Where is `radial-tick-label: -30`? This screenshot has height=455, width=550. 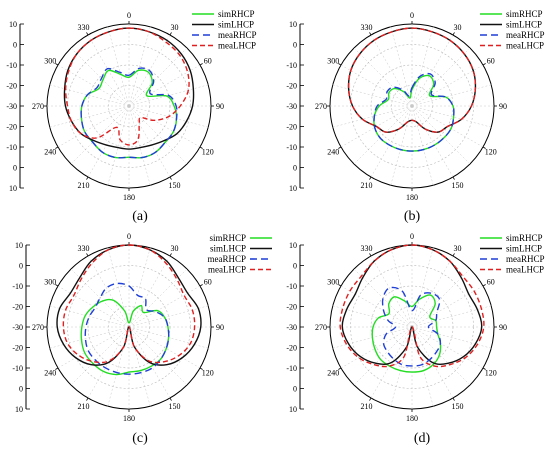
radial-tick-label: -30 is located at coordinates (291, 106).